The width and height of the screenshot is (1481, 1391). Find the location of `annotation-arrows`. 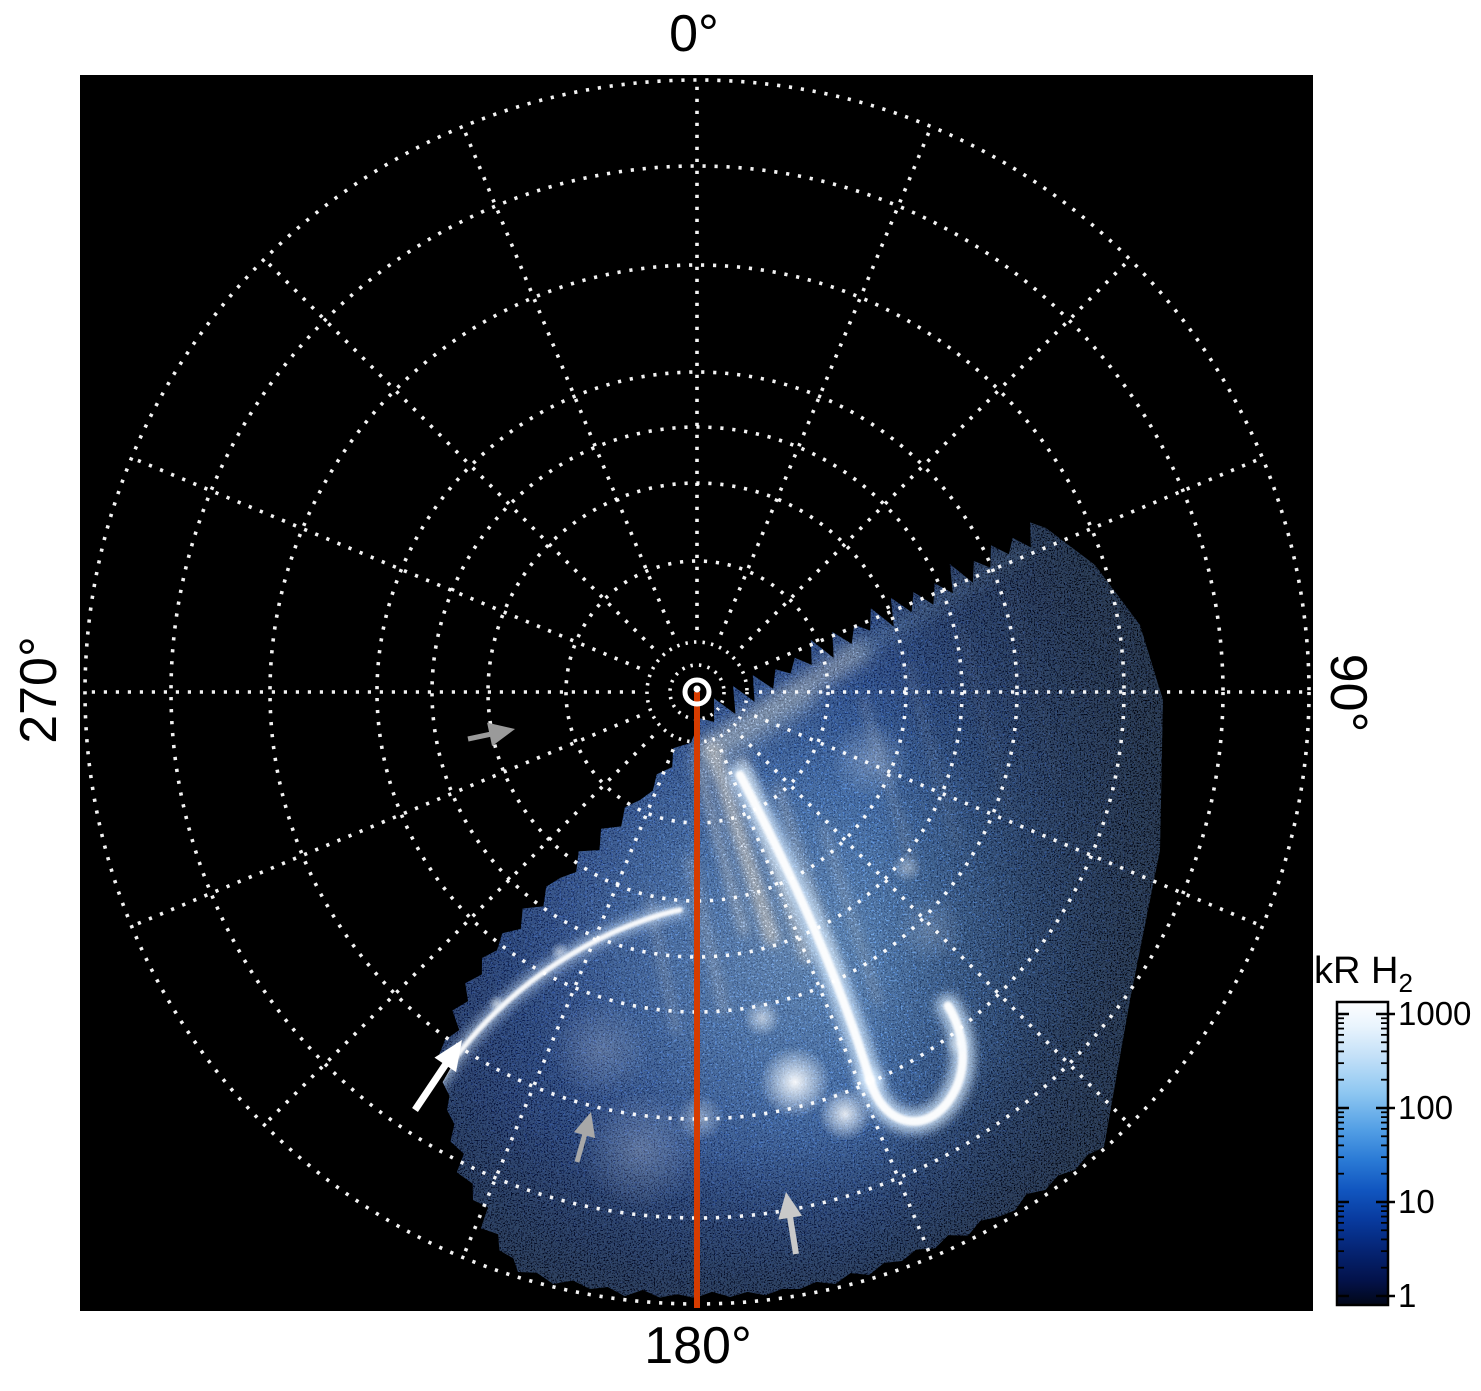

annotation-arrows is located at coordinates (607, 988).